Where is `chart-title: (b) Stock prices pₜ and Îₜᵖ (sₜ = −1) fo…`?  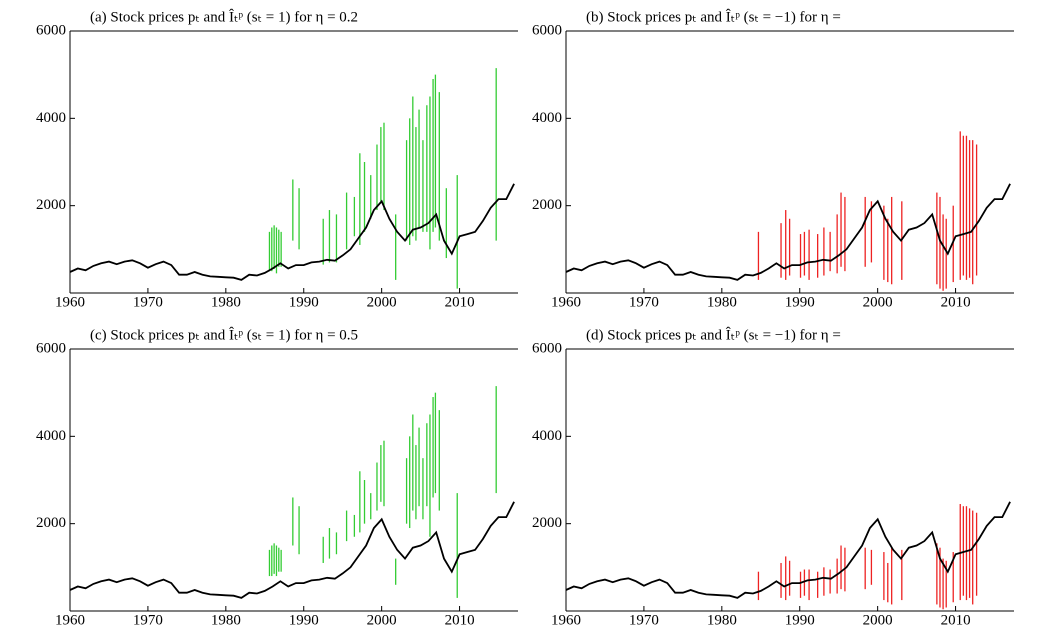
chart-title: (b) Stock prices pₜ and Îₜᵖ (sₜ = −1) fo… is located at coordinates (713, 16).